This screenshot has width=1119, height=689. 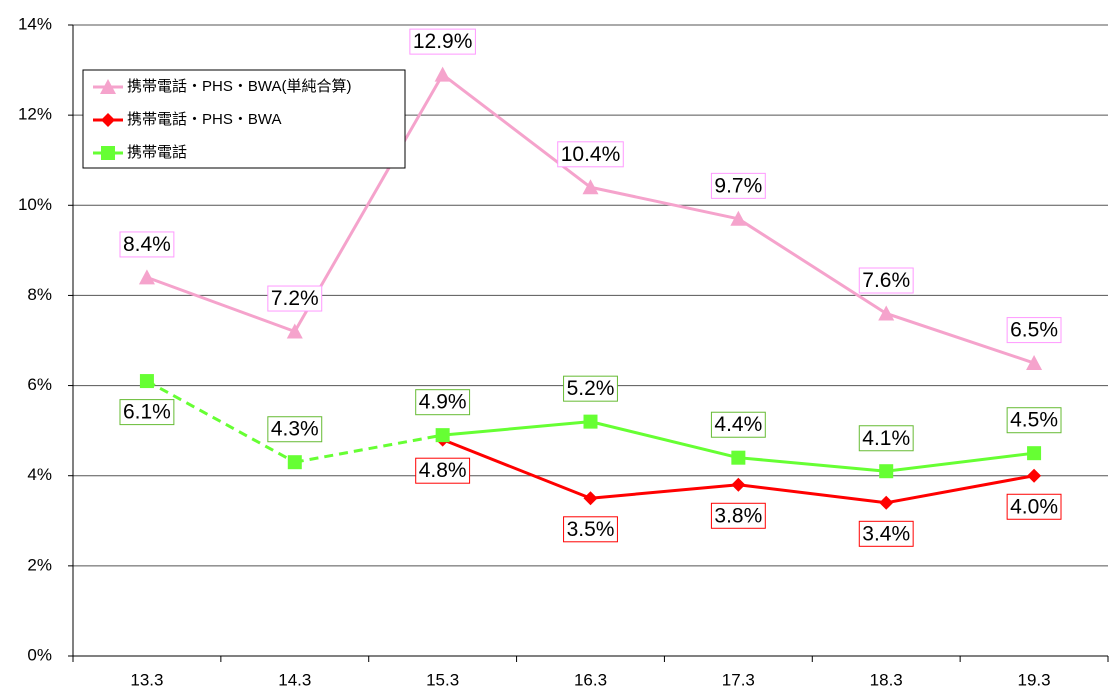 I want to click on data-label: 9.7%, so click(x=738, y=185).